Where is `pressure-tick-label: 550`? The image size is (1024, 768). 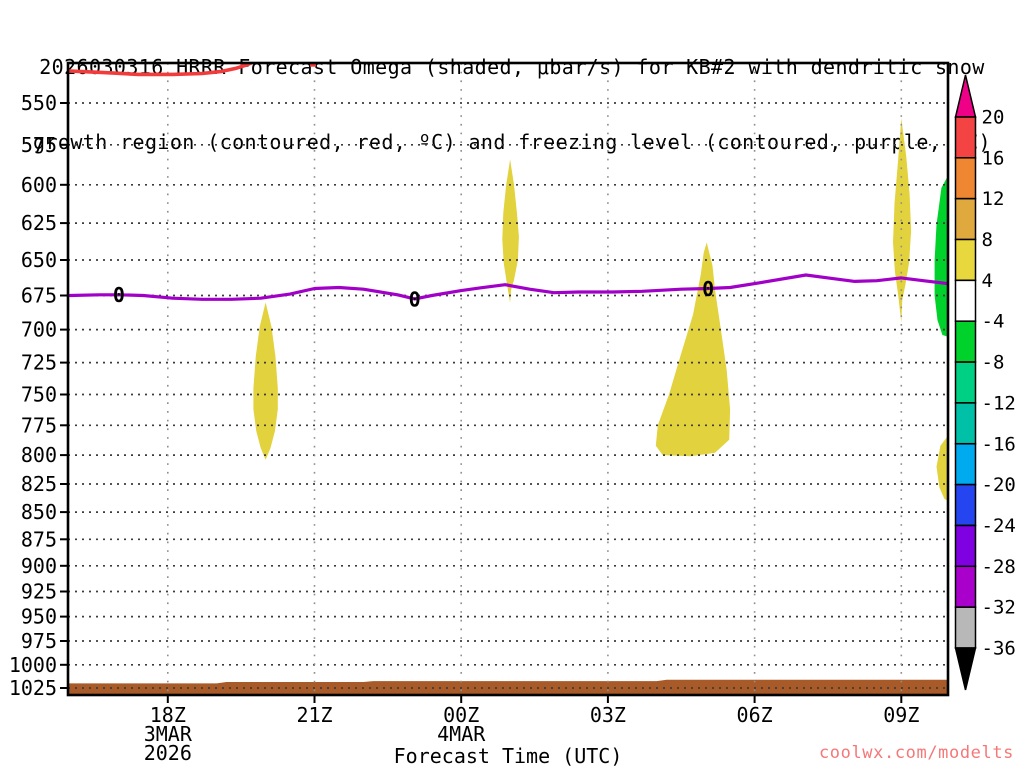
pressure-tick-label: 550 is located at coordinates (39, 103).